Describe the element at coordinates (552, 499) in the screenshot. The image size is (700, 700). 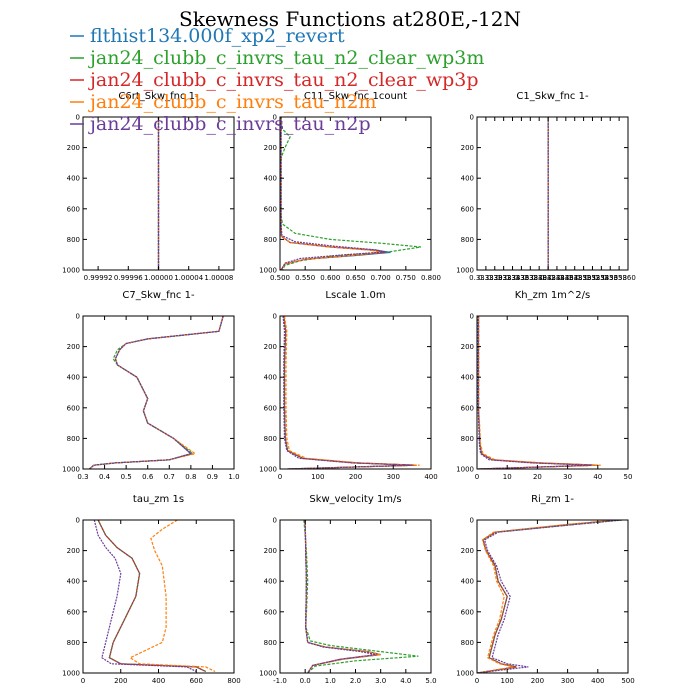
I see `panel-title: Ri_zm 1-` at that location.